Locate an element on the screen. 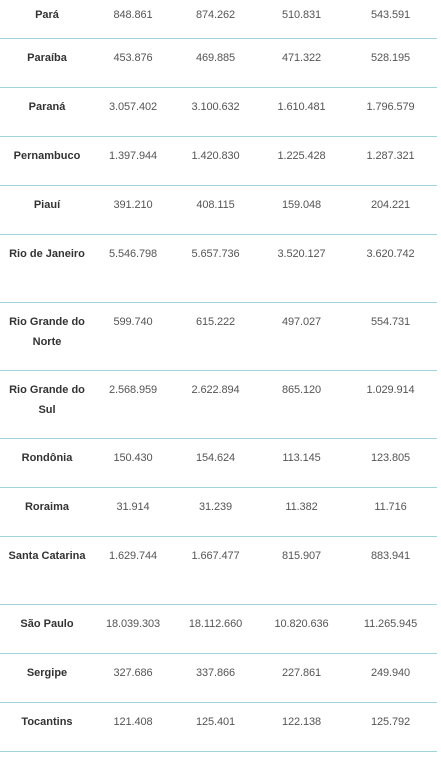 Image resolution: width=441 pixels, height=764 pixels. value-1: 1.629.744 is located at coordinates (133, 556).